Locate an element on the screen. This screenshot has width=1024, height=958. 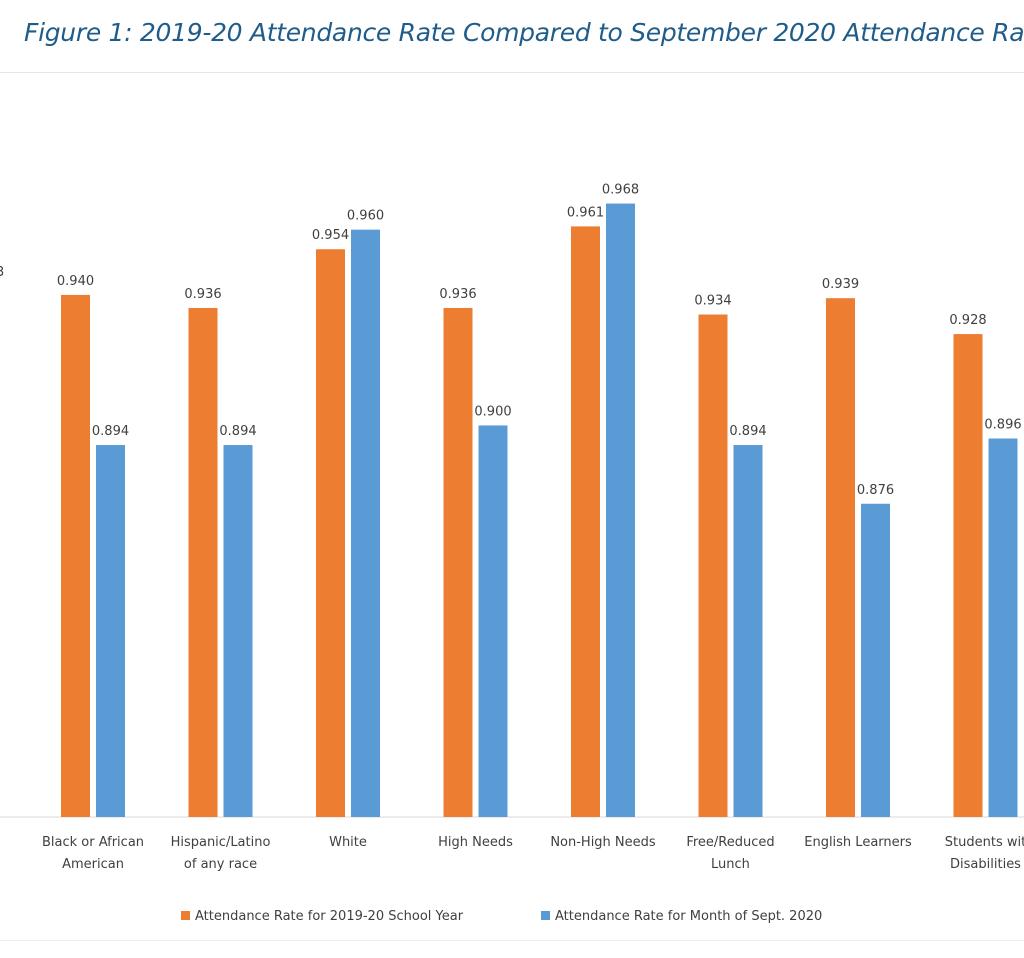
category-label-0-line-1: American is located at coordinates (93, 864).